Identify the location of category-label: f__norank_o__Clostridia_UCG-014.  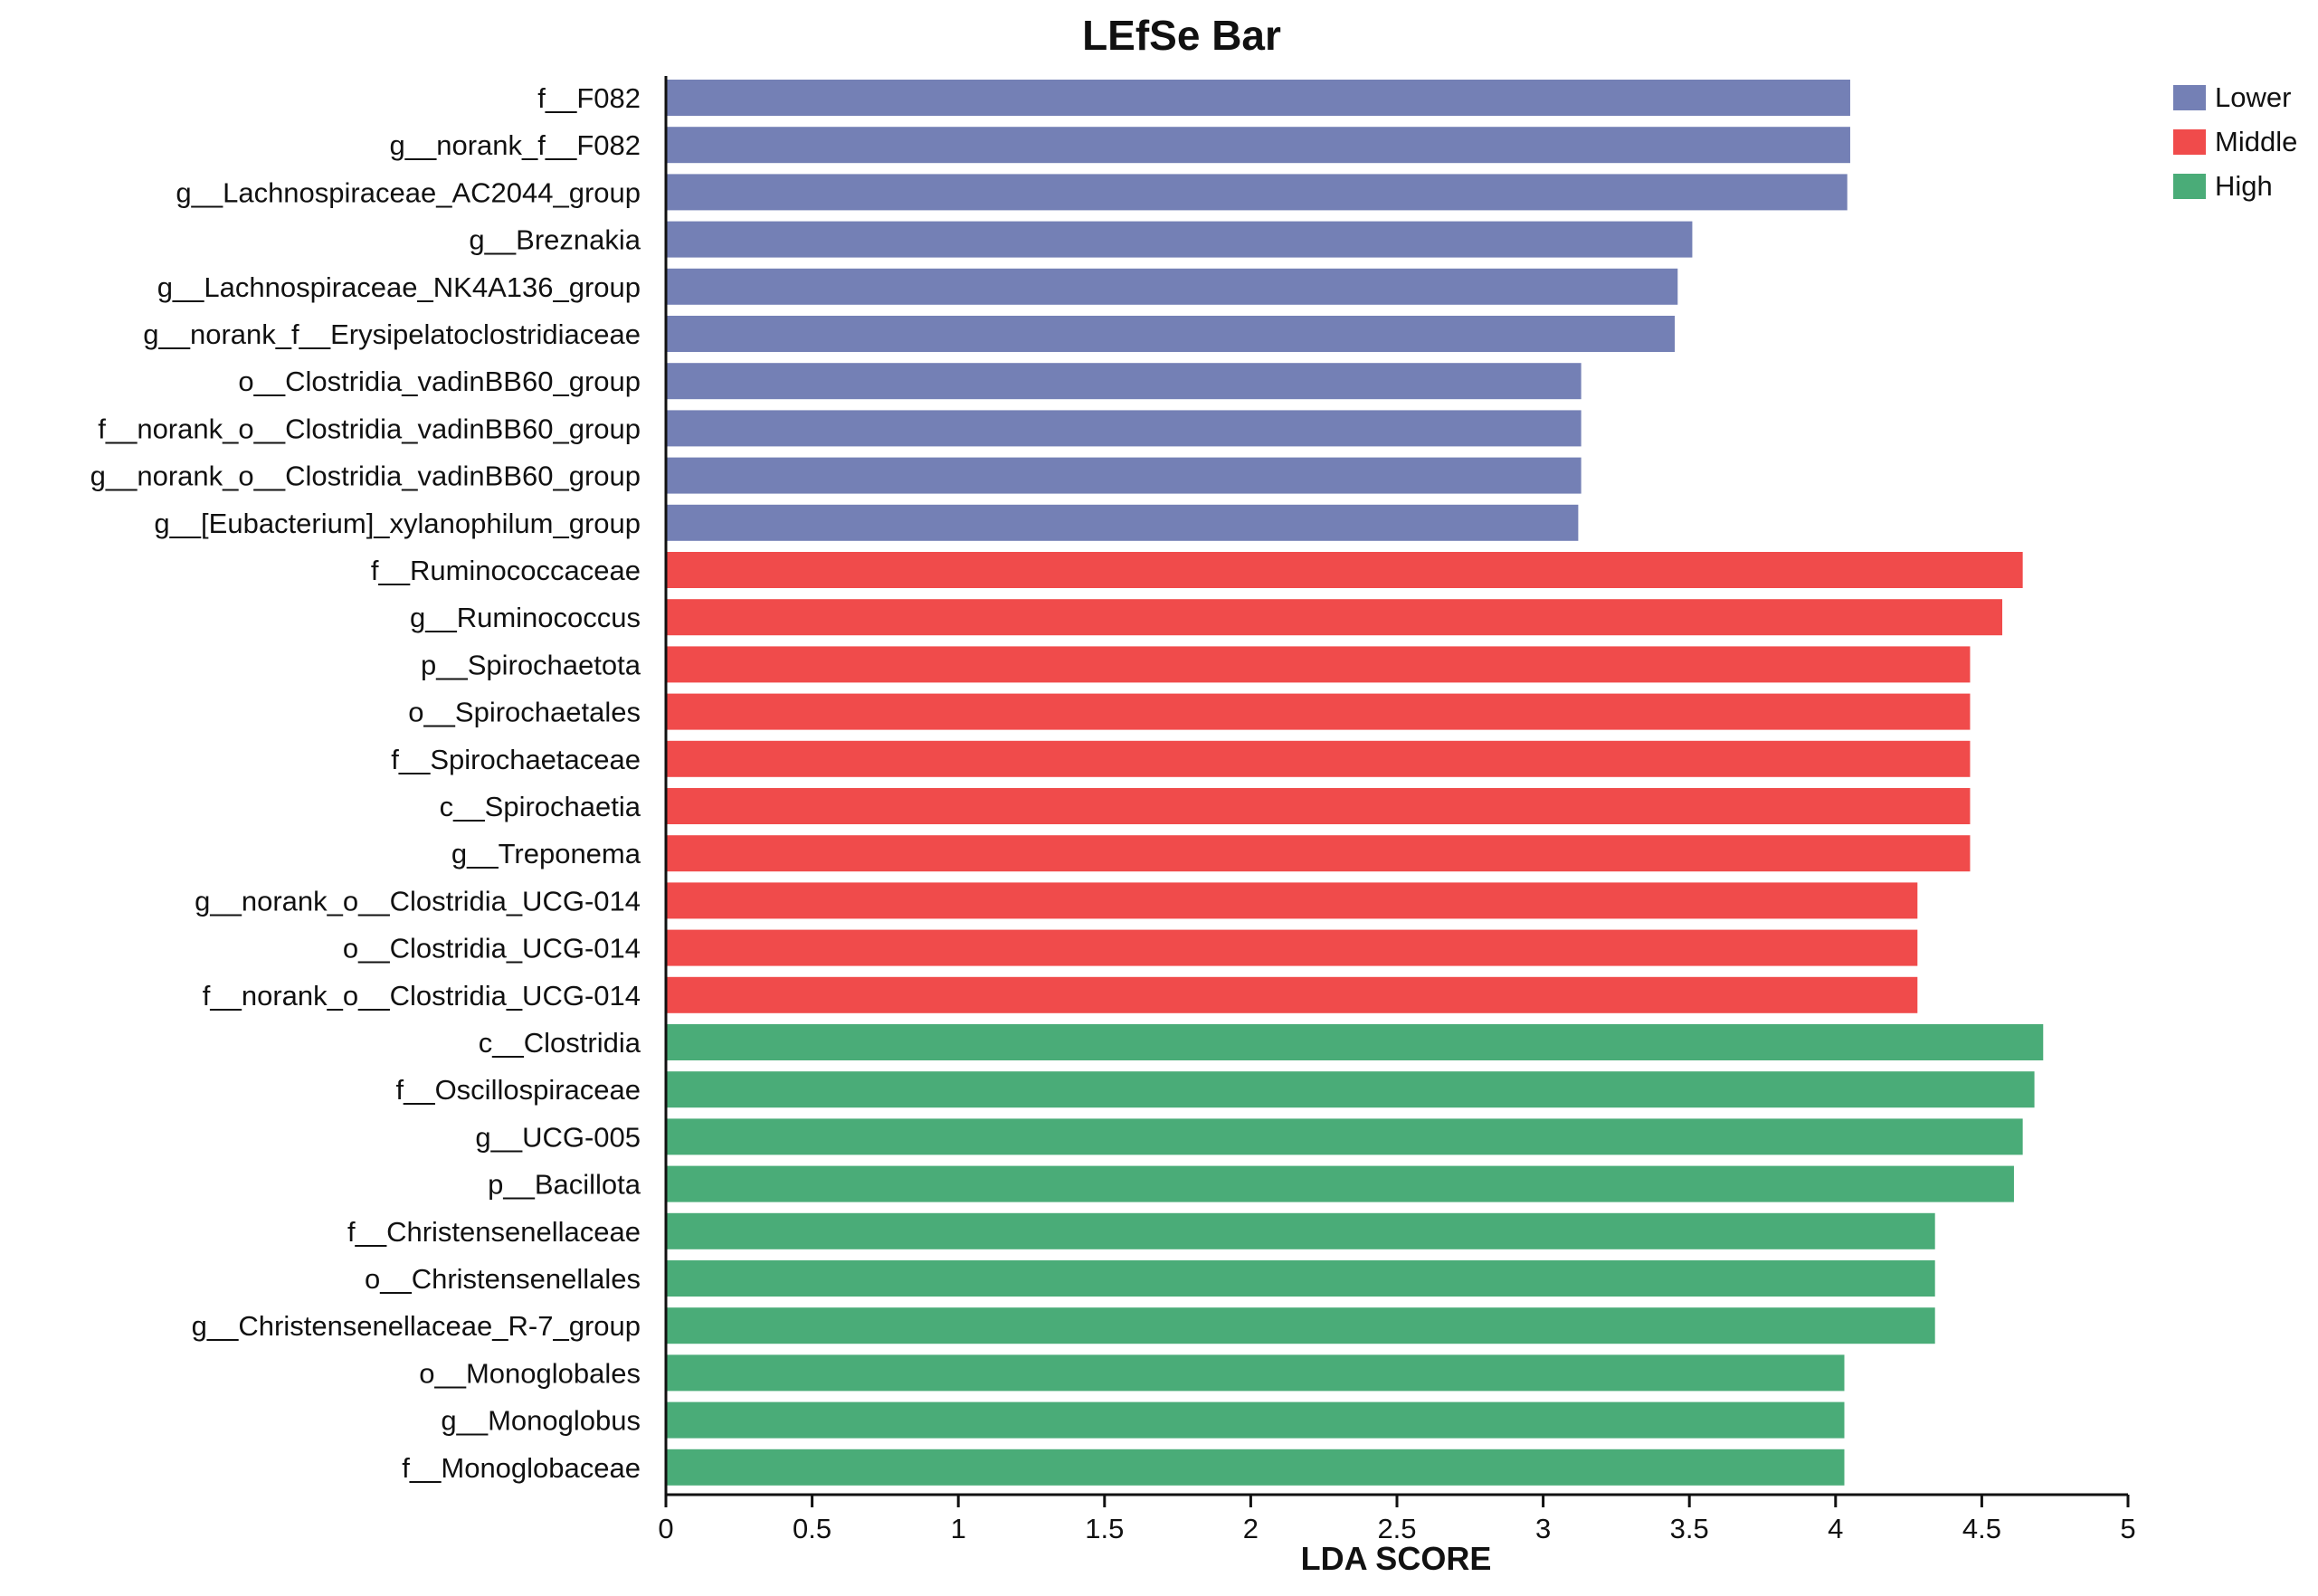
(422, 996).